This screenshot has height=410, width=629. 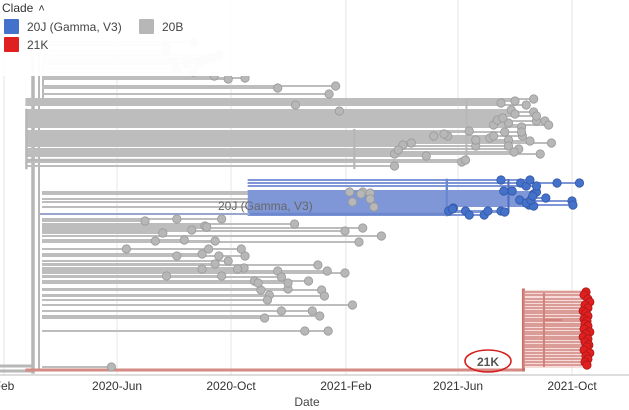 What do you see at coordinates (41, 9) in the screenshot?
I see `chevron-up-icon: ˄` at bounding box center [41, 9].